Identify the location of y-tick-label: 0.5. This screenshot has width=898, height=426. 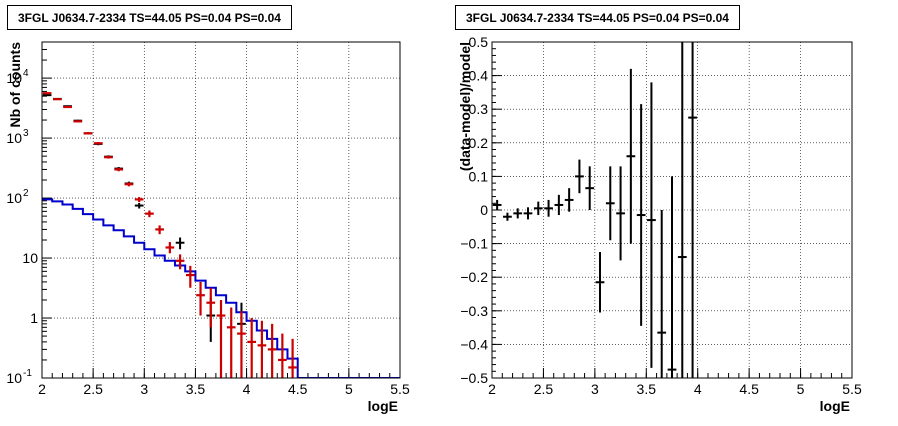
(479, 42).